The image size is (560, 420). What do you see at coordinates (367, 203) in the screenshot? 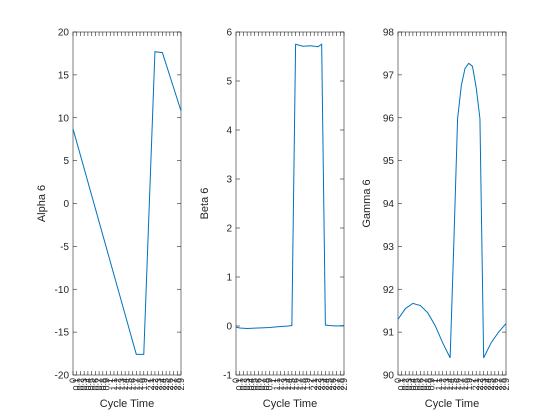
I see `y-axis-label: Gamma 6` at bounding box center [367, 203].